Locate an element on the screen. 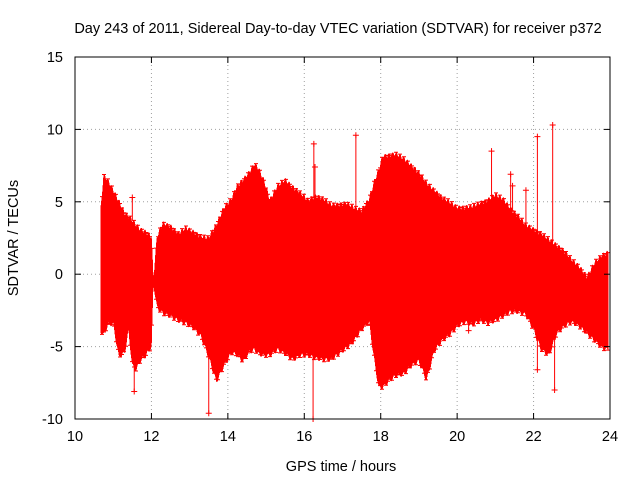  x-tick-label: 18 is located at coordinates (381, 437).